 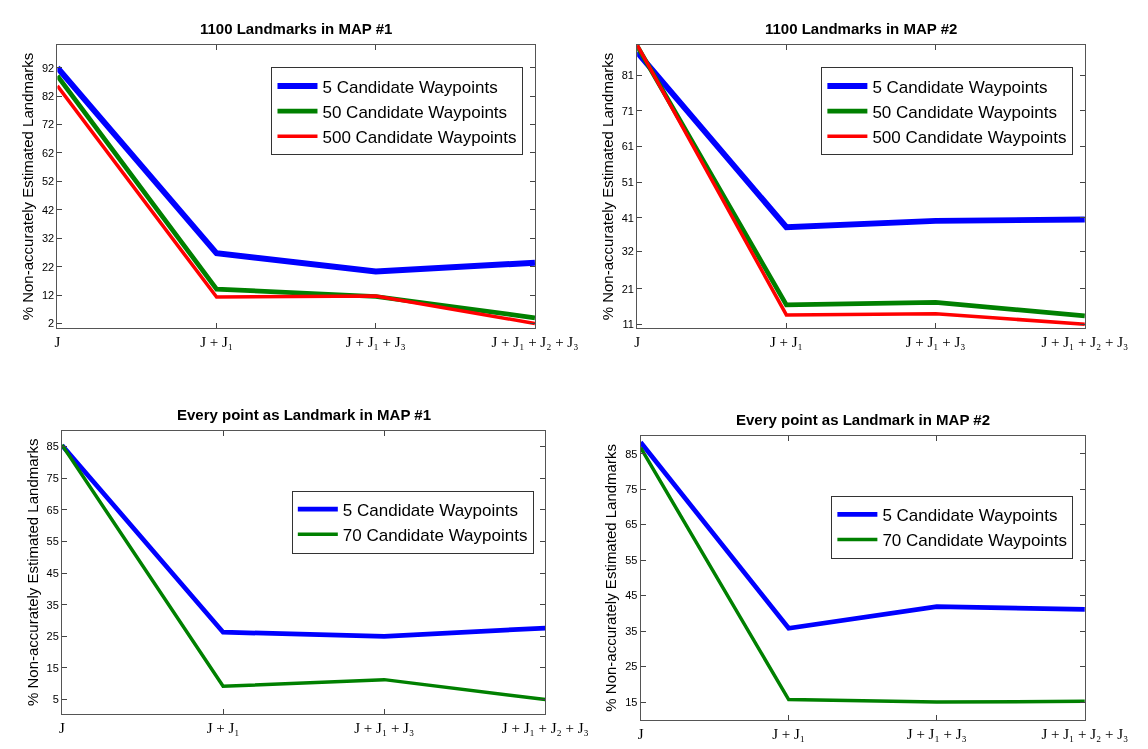 I want to click on y-tick-label: 22, so click(x=48, y=266).